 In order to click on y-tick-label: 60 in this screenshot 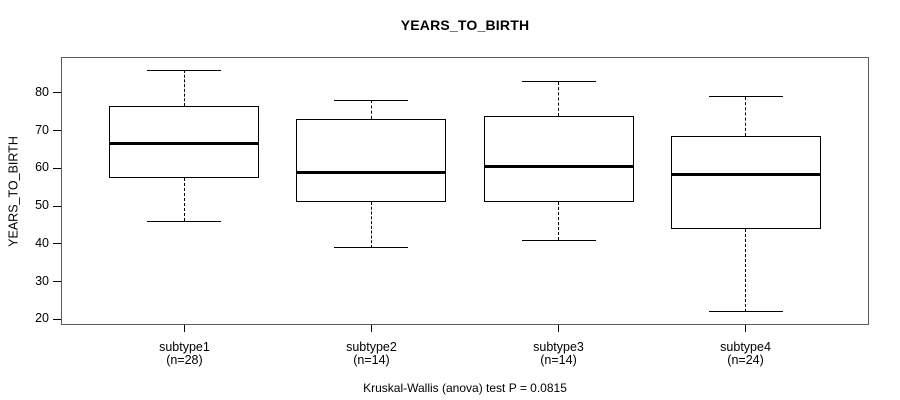, I will do `click(42, 167)`.